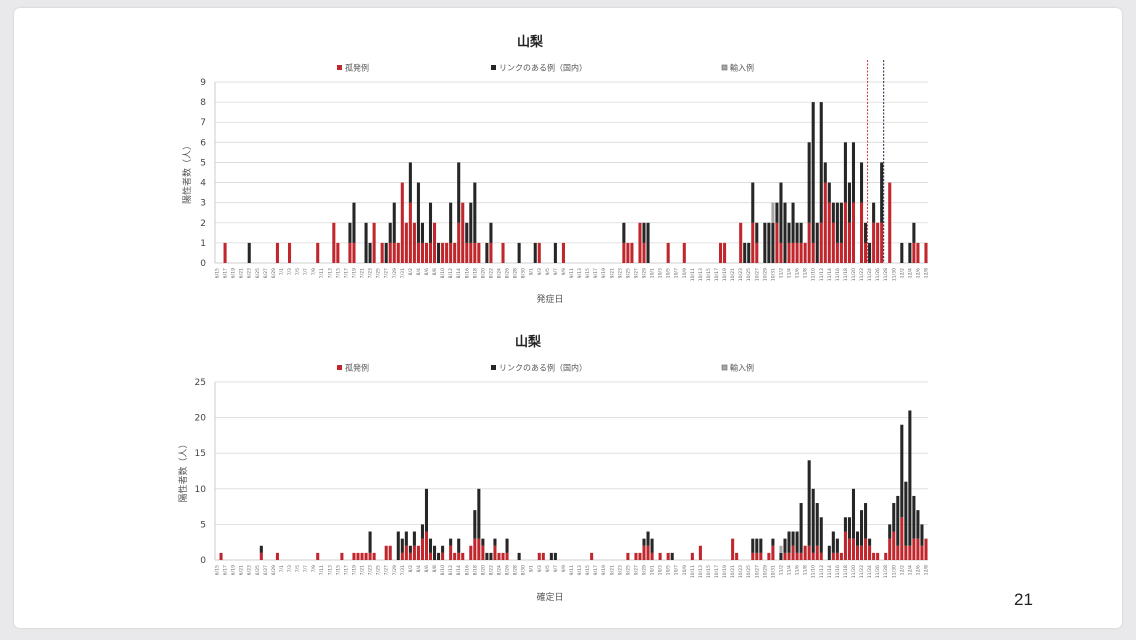 The image size is (1136, 640). Describe the element at coordinates (612, 570) in the screenshot. I see `x-tick-label: 9/21` at that location.